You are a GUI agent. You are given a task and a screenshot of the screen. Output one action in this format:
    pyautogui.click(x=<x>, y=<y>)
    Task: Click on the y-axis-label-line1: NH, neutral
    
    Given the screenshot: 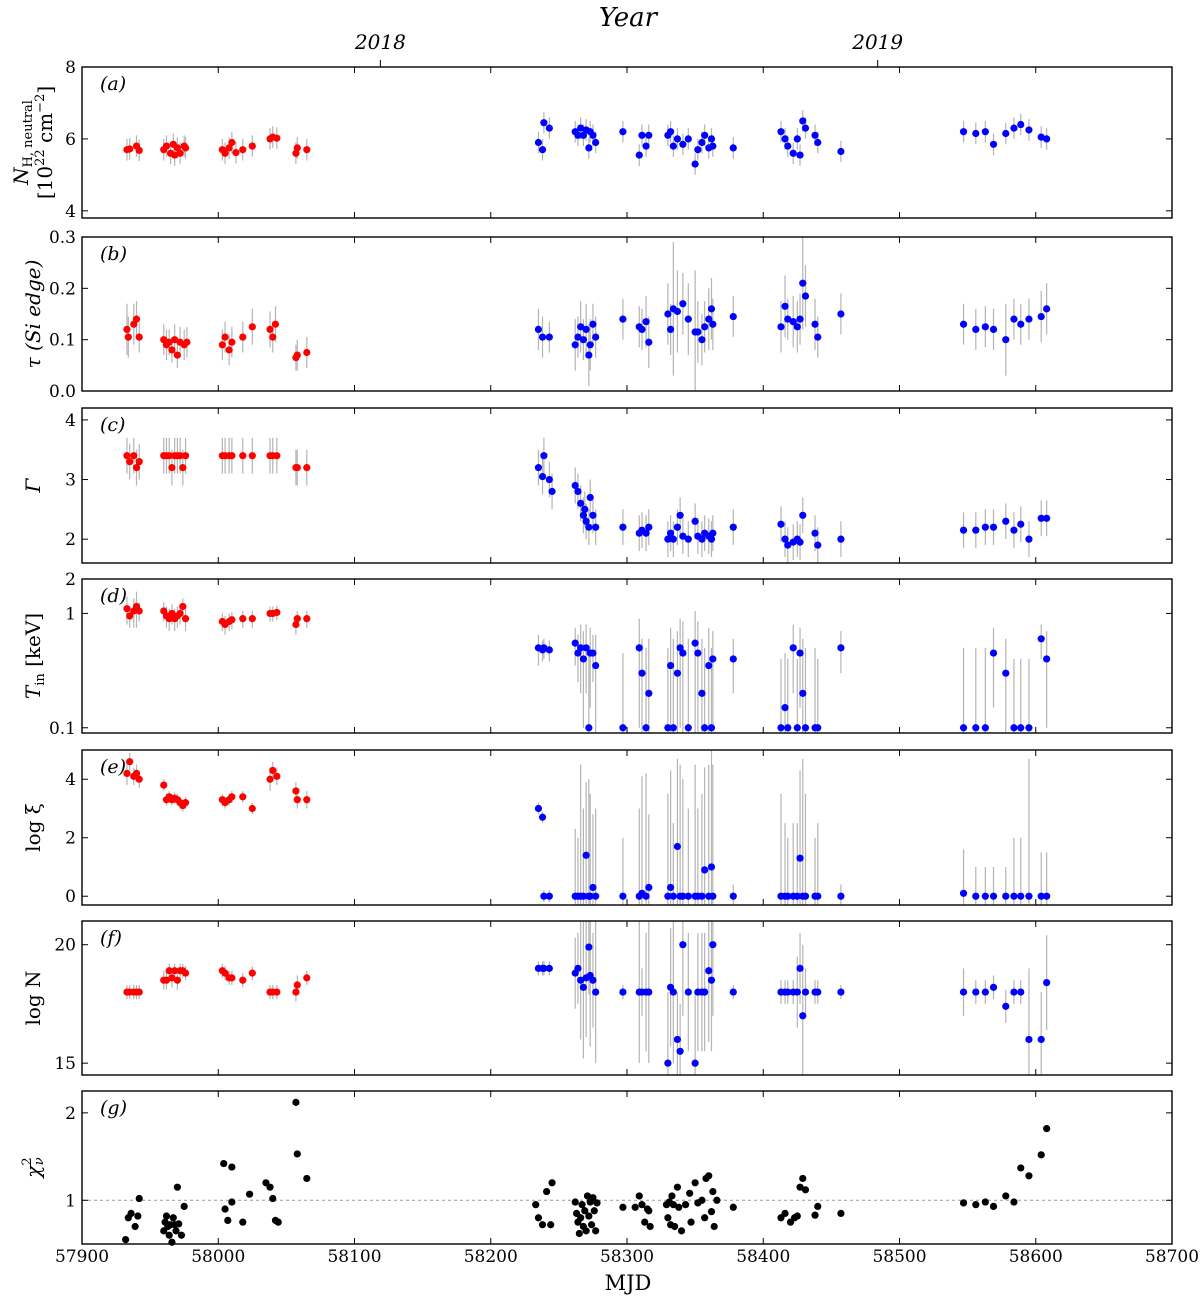 What is the action you would take?
    pyautogui.click(x=22, y=143)
    